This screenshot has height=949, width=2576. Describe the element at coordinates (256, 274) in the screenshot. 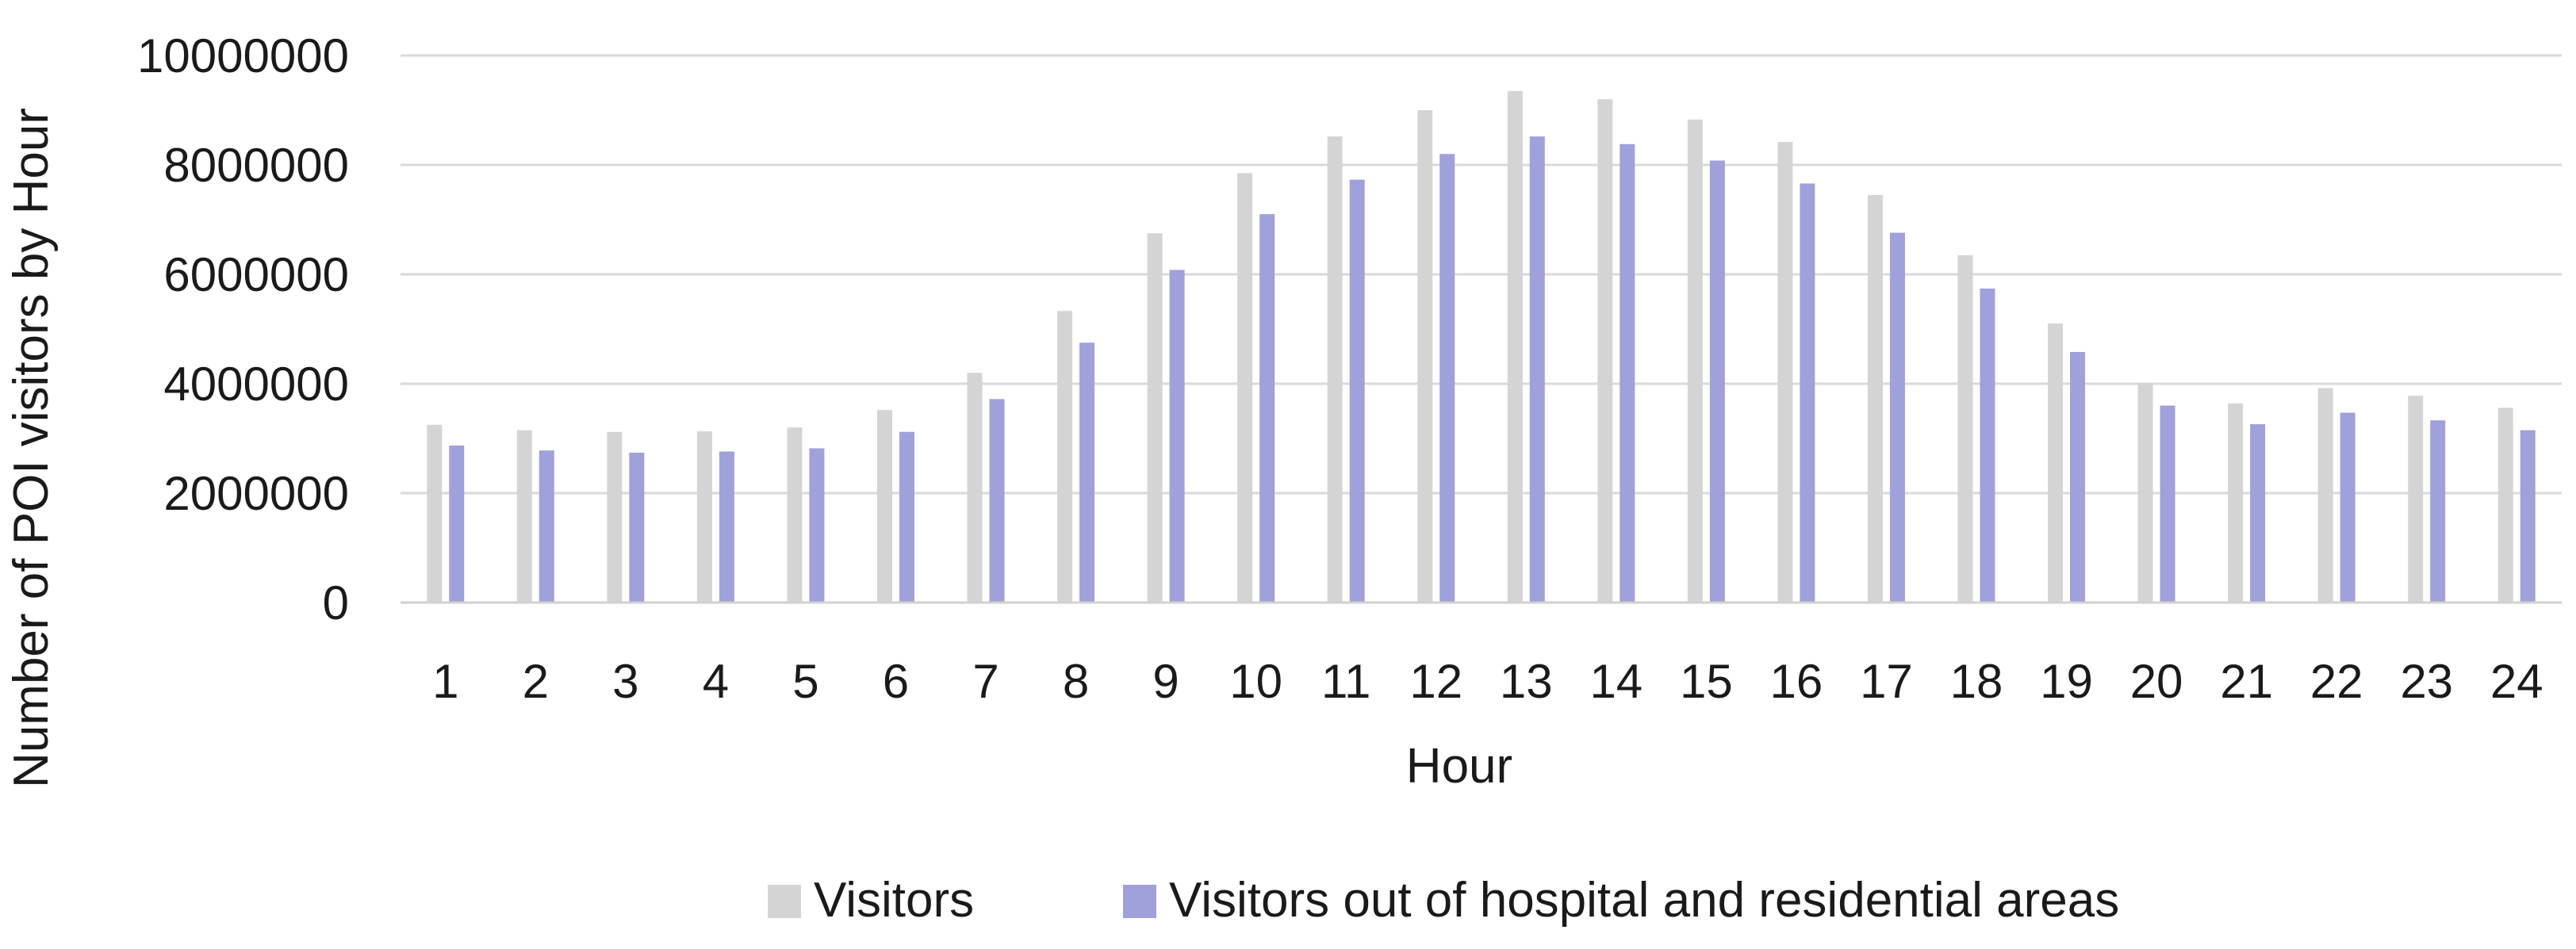

I see `y-tick-label: 6000000` at that location.